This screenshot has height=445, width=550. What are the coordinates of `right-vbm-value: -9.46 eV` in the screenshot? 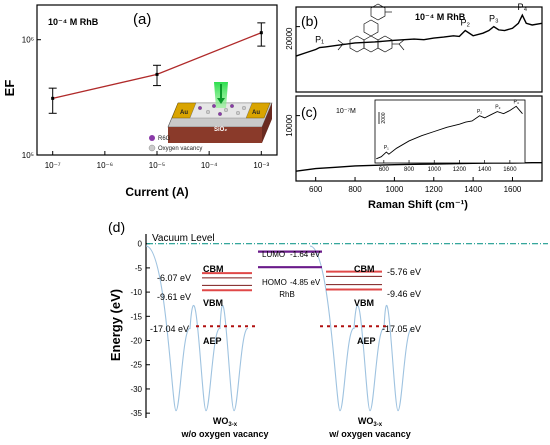 It's located at (404, 294).